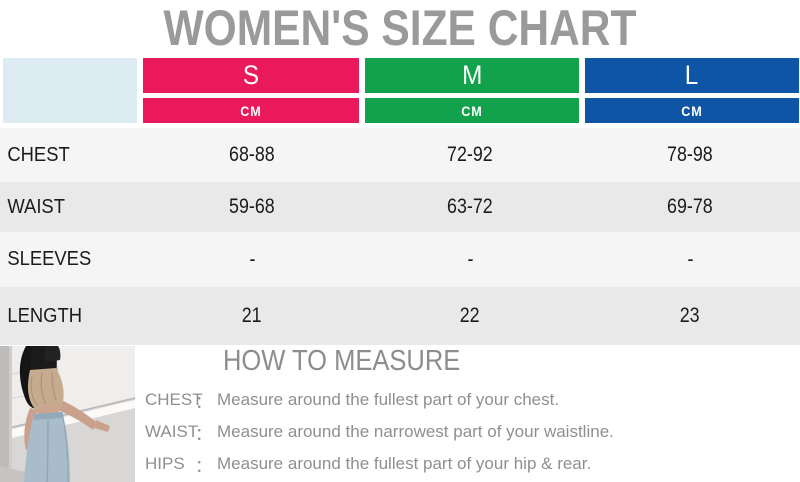  I want to click on cell-waist-s: 59-68, so click(252, 206).